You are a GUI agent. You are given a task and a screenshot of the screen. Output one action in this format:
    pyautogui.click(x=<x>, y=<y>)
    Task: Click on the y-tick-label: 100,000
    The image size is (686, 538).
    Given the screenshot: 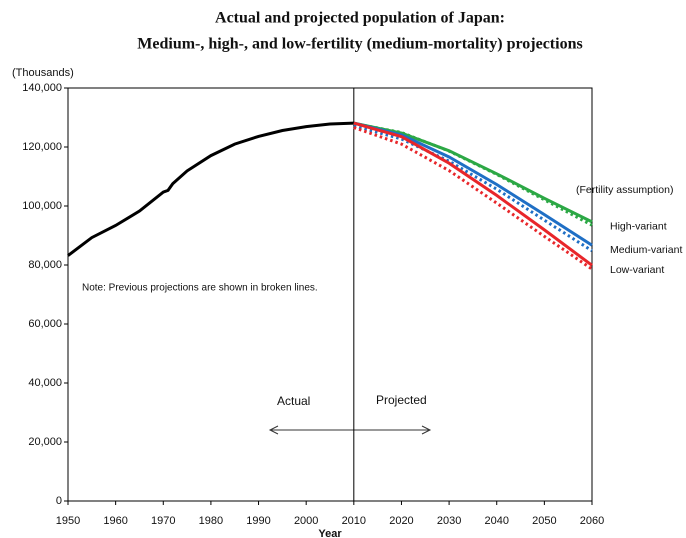 What is the action you would take?
    pyautogui.click(x=42, y=206)
    